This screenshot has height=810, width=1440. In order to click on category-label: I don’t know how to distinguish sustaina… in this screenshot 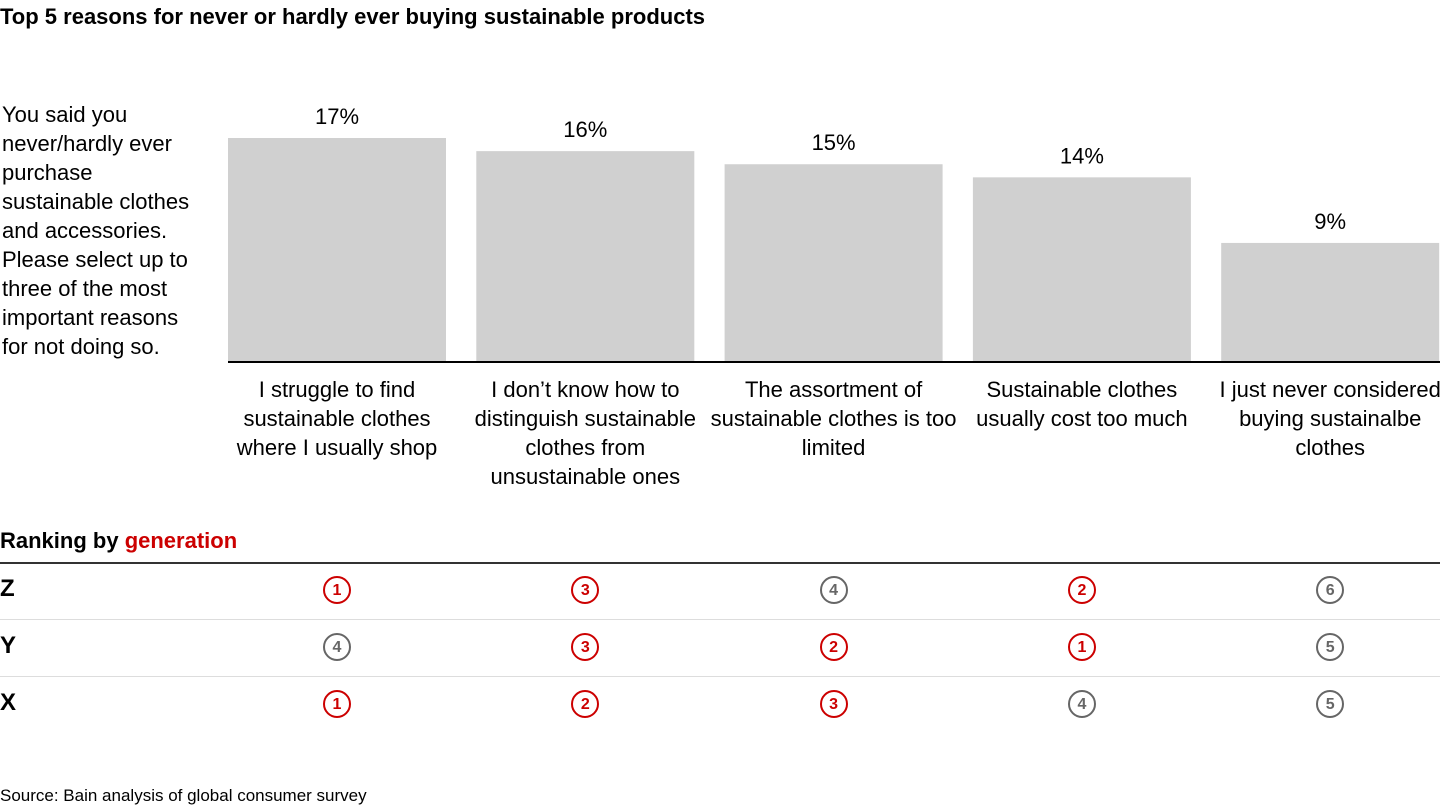, I will do `click(585, 433)`.